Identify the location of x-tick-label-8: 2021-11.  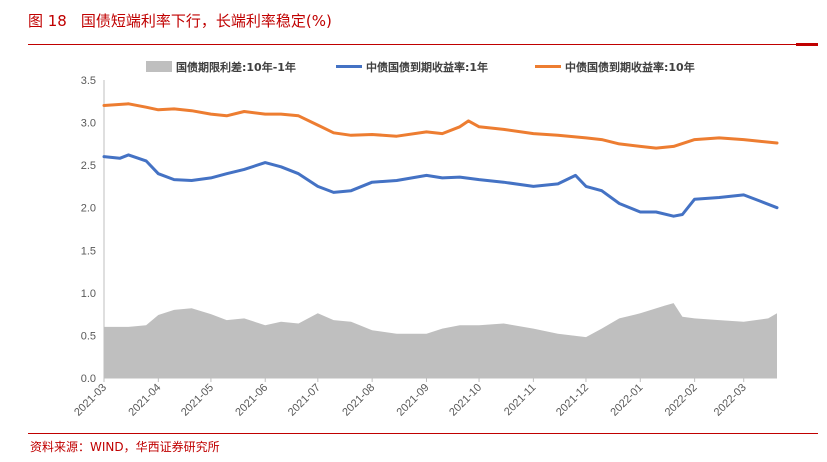
(520, 400).